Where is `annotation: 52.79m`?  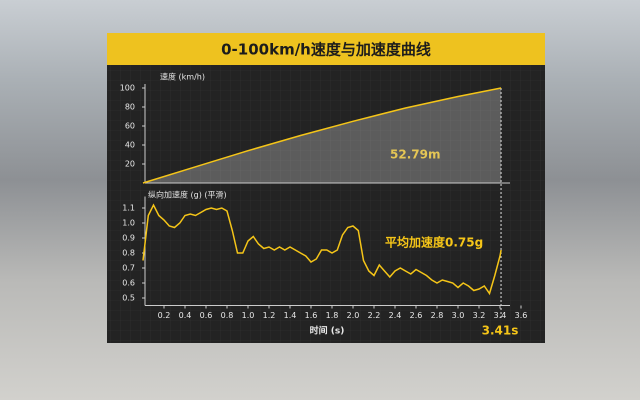
annotation: 52.79m is located at coordinates (415, 155).